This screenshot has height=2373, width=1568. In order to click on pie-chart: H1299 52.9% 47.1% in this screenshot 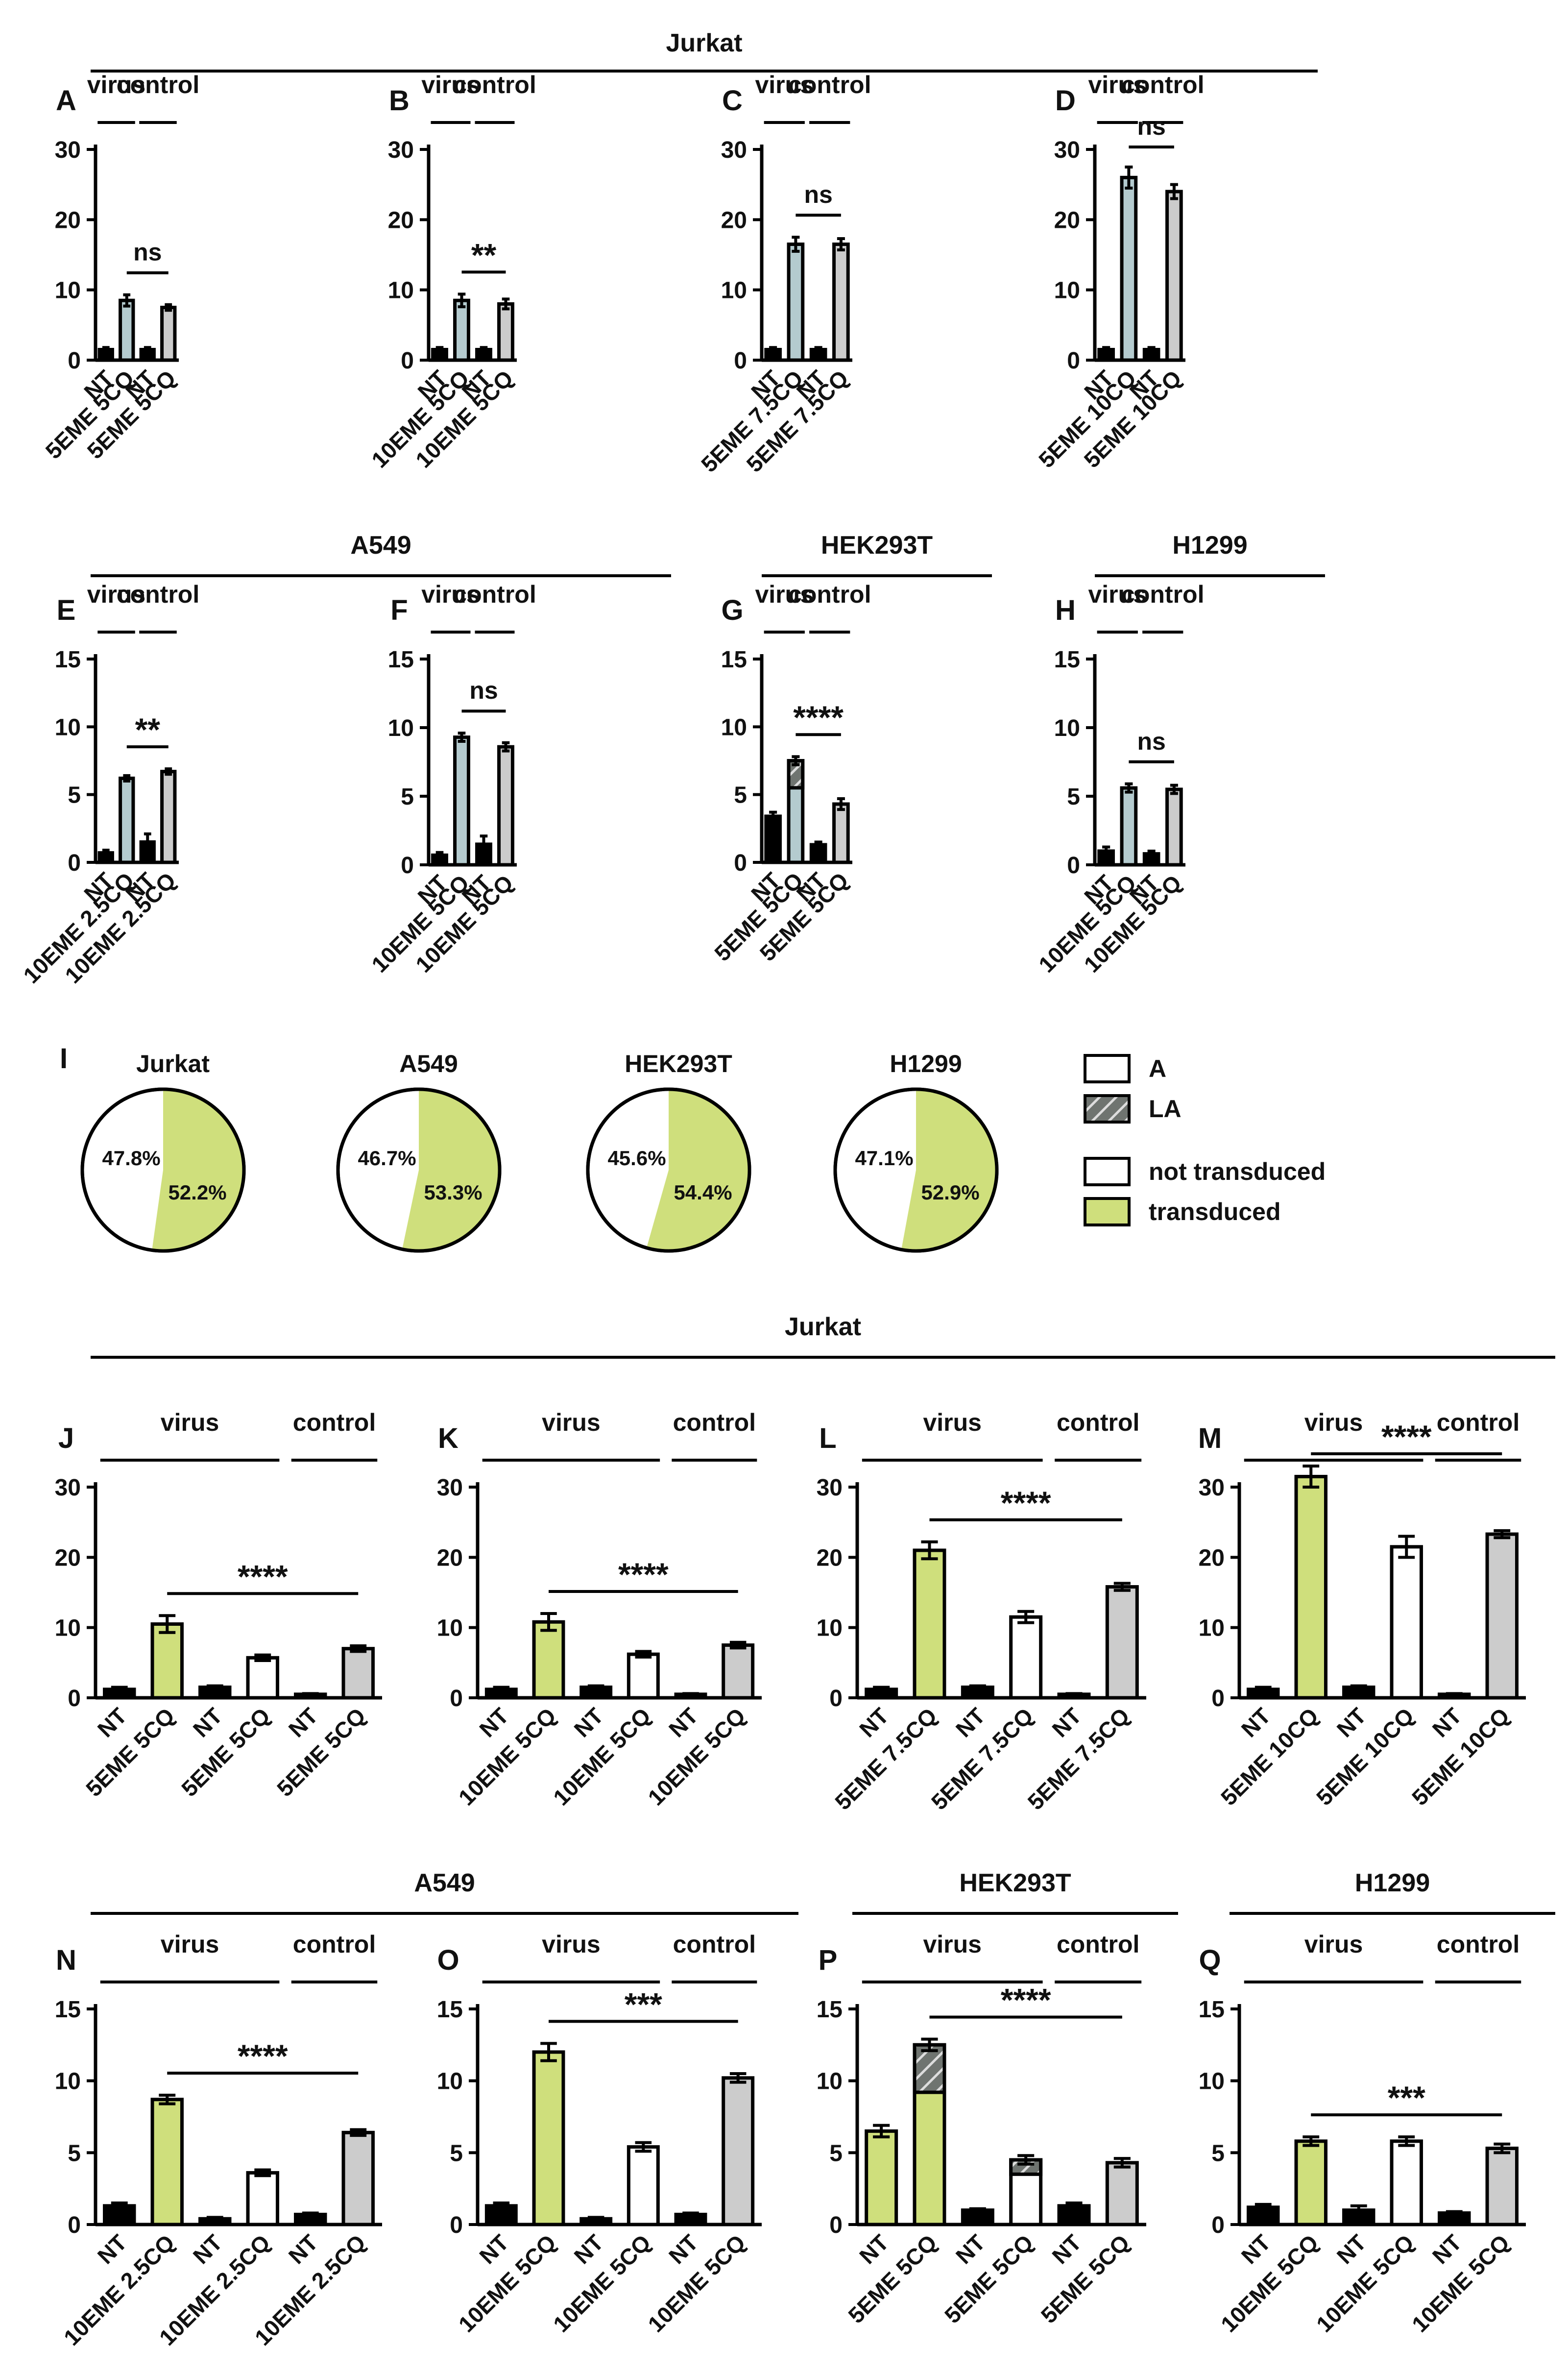, I will do `click(916, 1151)`.